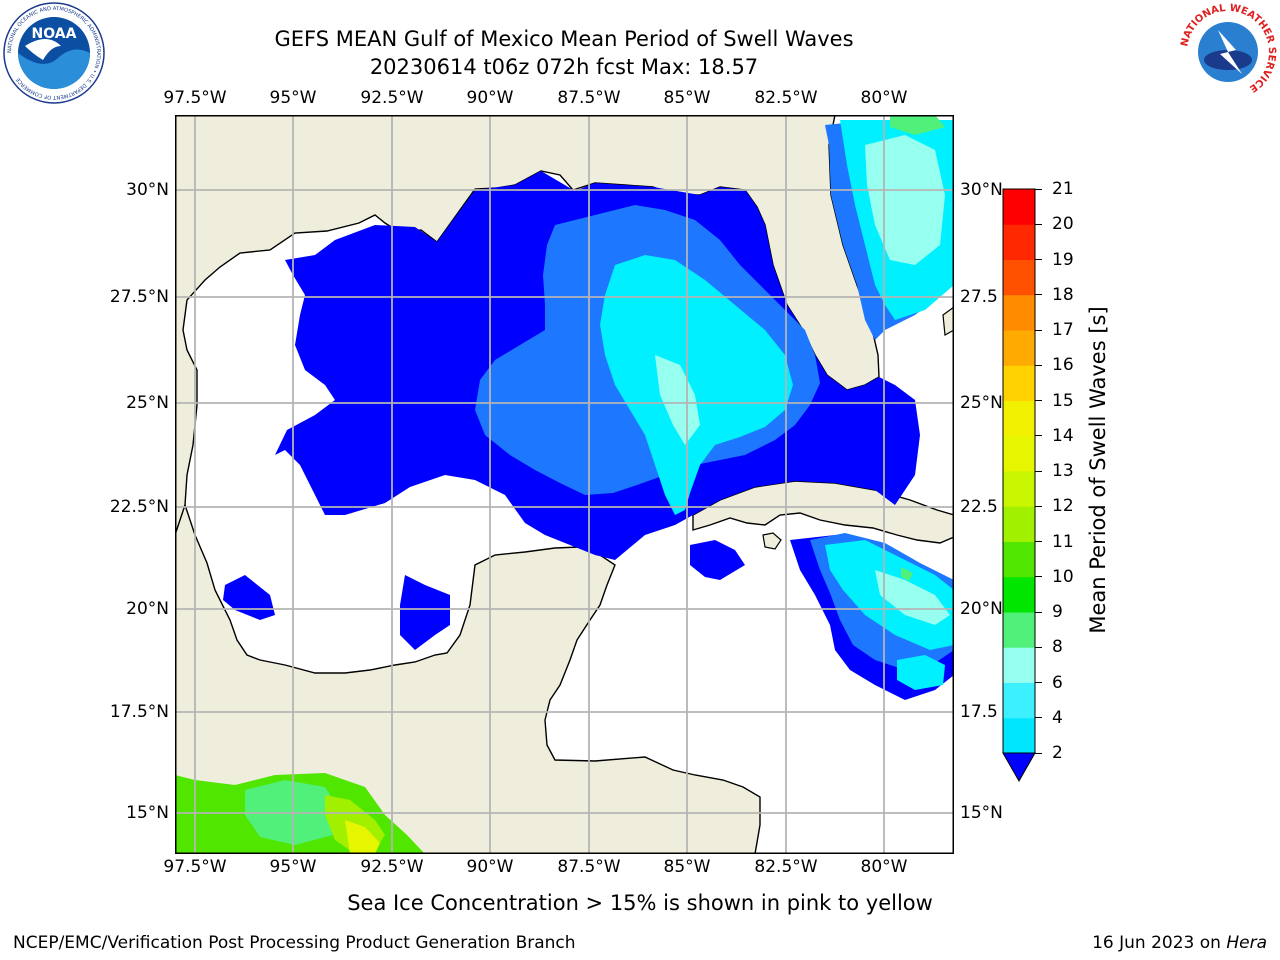  I want to click on lon-label-top: 92.5°W, so click(392, 98).